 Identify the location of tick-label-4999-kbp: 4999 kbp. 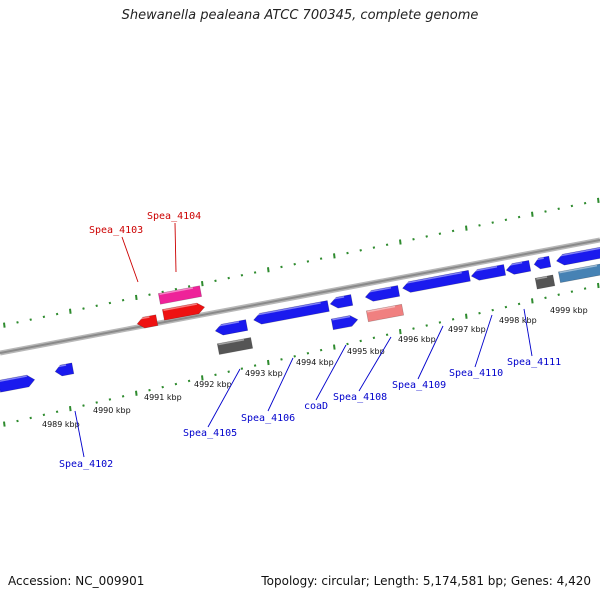
(569, 310).